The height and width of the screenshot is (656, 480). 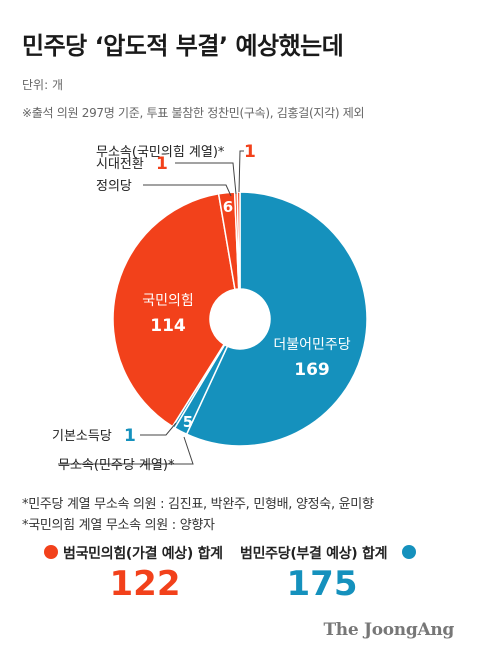 I want to click on slice-label-dem-name: 더불어민주당, so click(x=311, y=345).